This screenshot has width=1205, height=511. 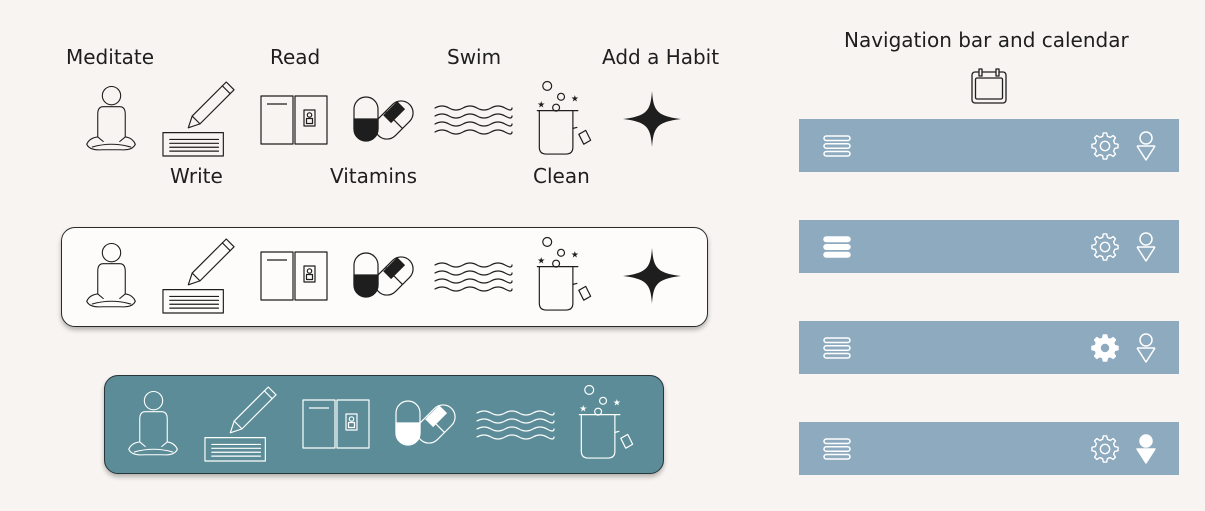 I want to click on label-add-habit: Add a Habit, so click(x=661, y=57).